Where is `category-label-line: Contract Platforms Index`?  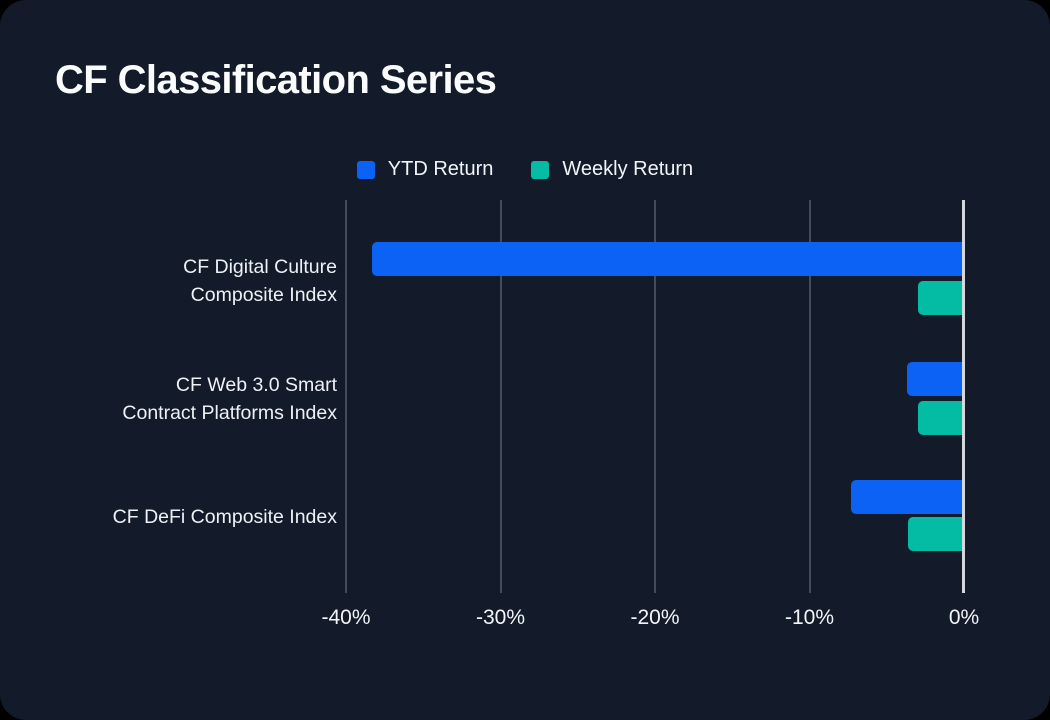
category-label-line: Contract Platforms Index is located at coordinates (229, 413).